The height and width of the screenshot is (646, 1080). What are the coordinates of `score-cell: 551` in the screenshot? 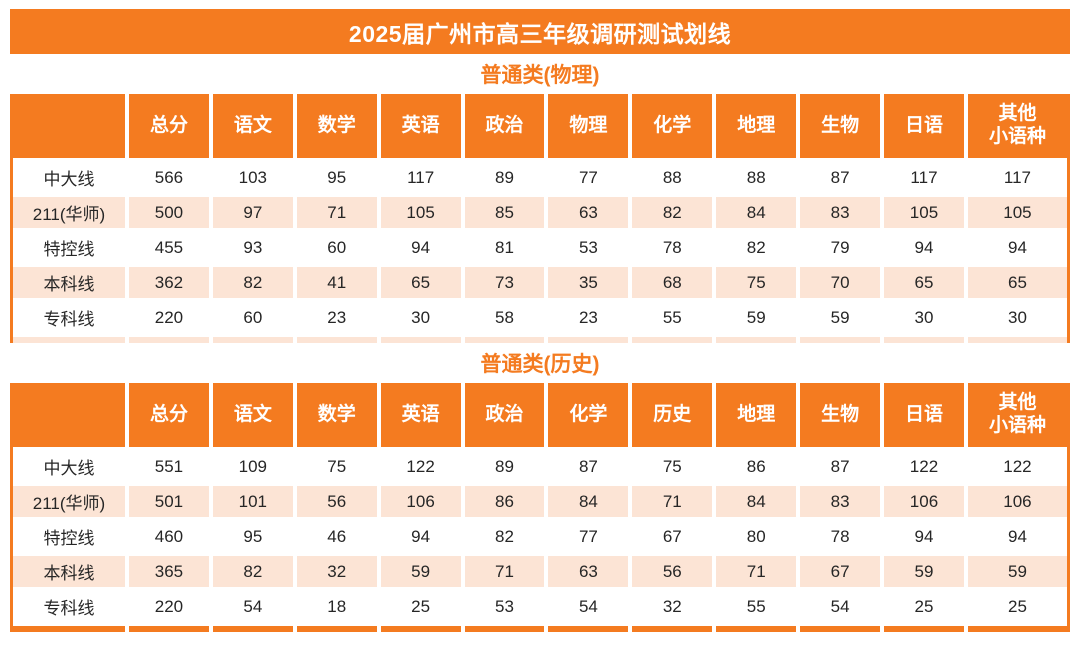 It's located at (169, 466).